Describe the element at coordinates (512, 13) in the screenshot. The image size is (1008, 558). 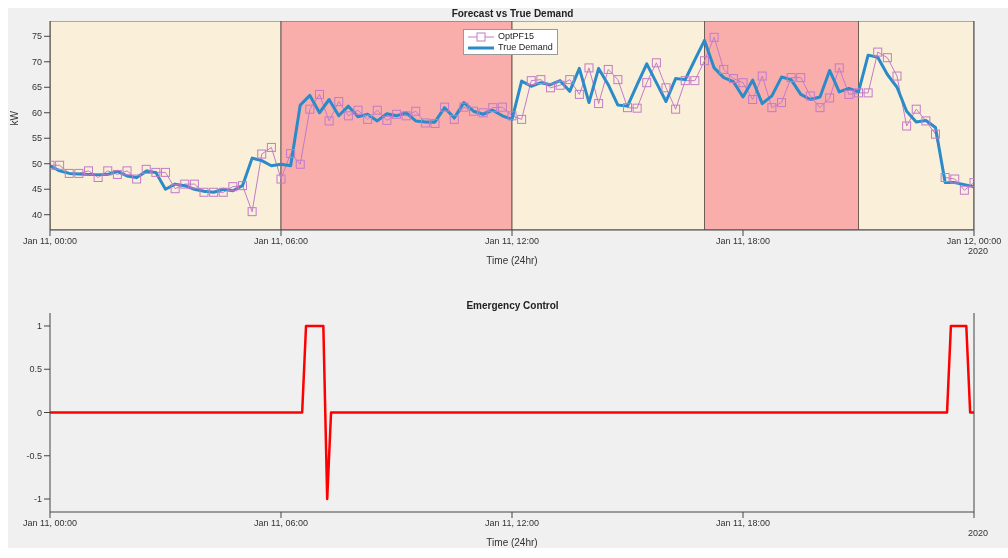
I see `chart-title: Forecast vs True Demand` at that location.